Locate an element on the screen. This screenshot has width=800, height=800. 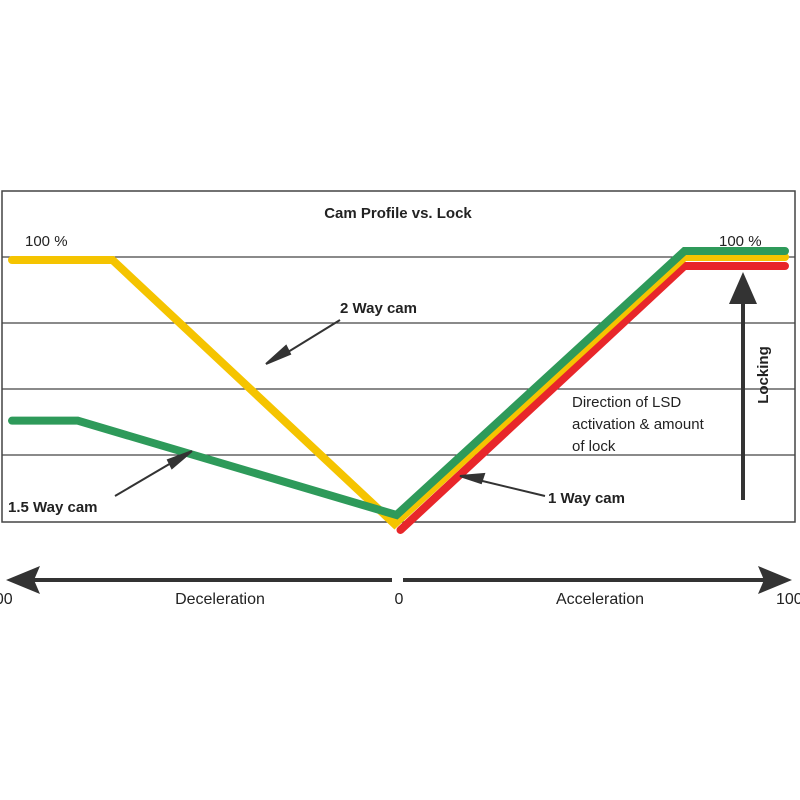
x-label-left-100: 100 is located at coordinates (6, 599).